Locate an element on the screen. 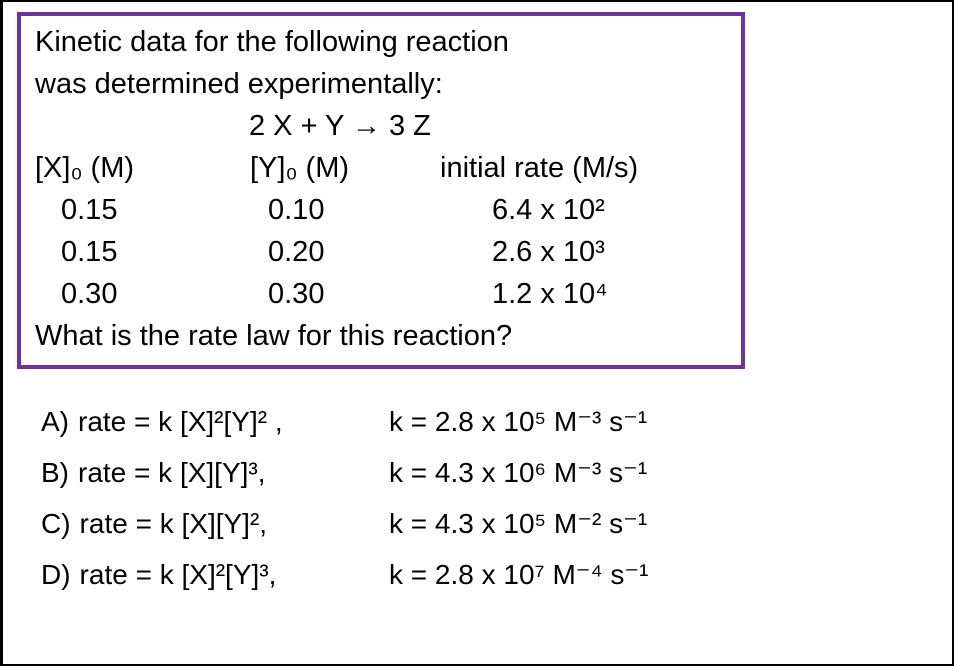  answer-a-k-value: k = 2.8 x 10⁵ M⁻³ s⁻¹ is located at coordinates (518, 421).